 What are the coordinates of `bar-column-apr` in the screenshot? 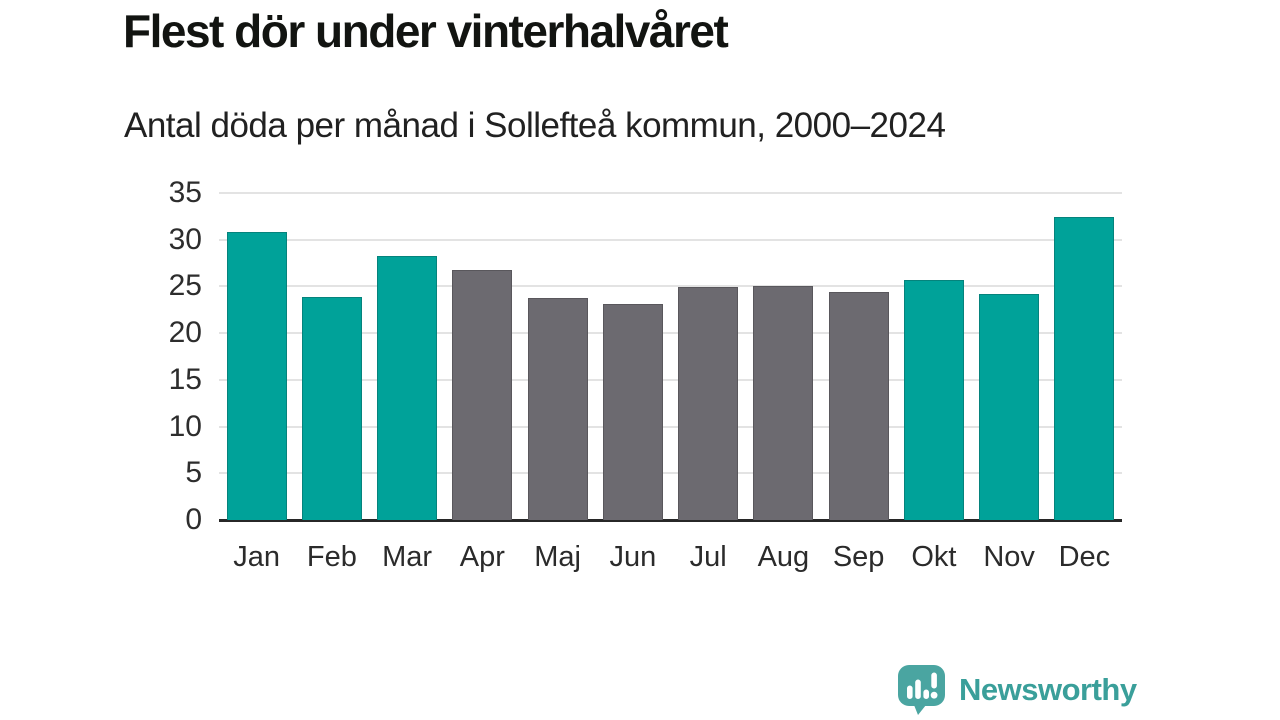 It's located at (482, 356).